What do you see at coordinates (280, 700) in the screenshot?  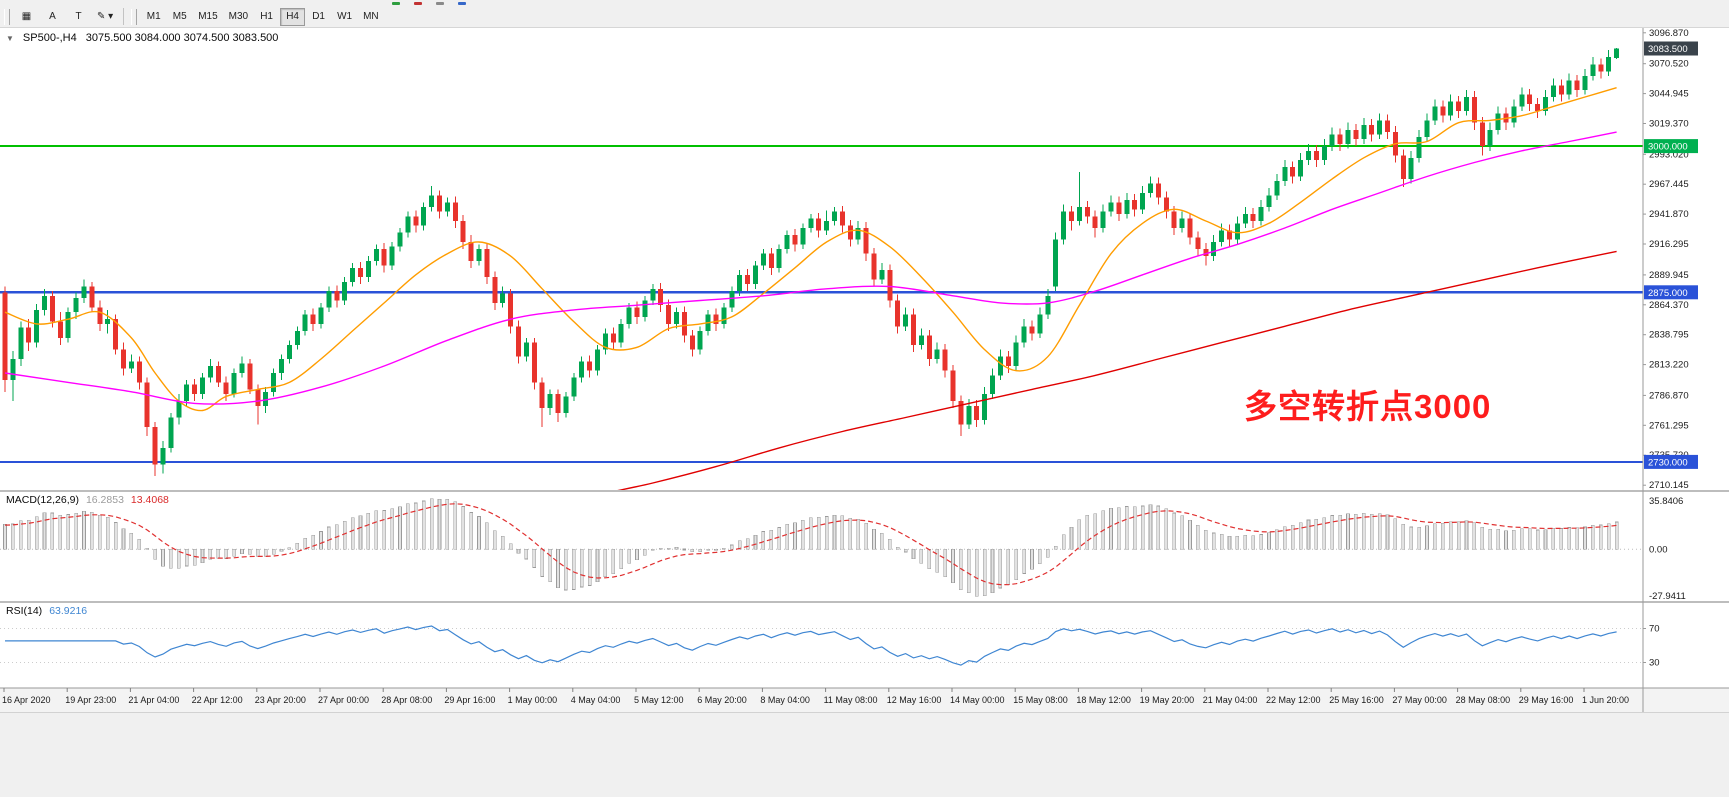 I see `svg-text: 23 Apr 20:00` at bounding box center [280, 700].